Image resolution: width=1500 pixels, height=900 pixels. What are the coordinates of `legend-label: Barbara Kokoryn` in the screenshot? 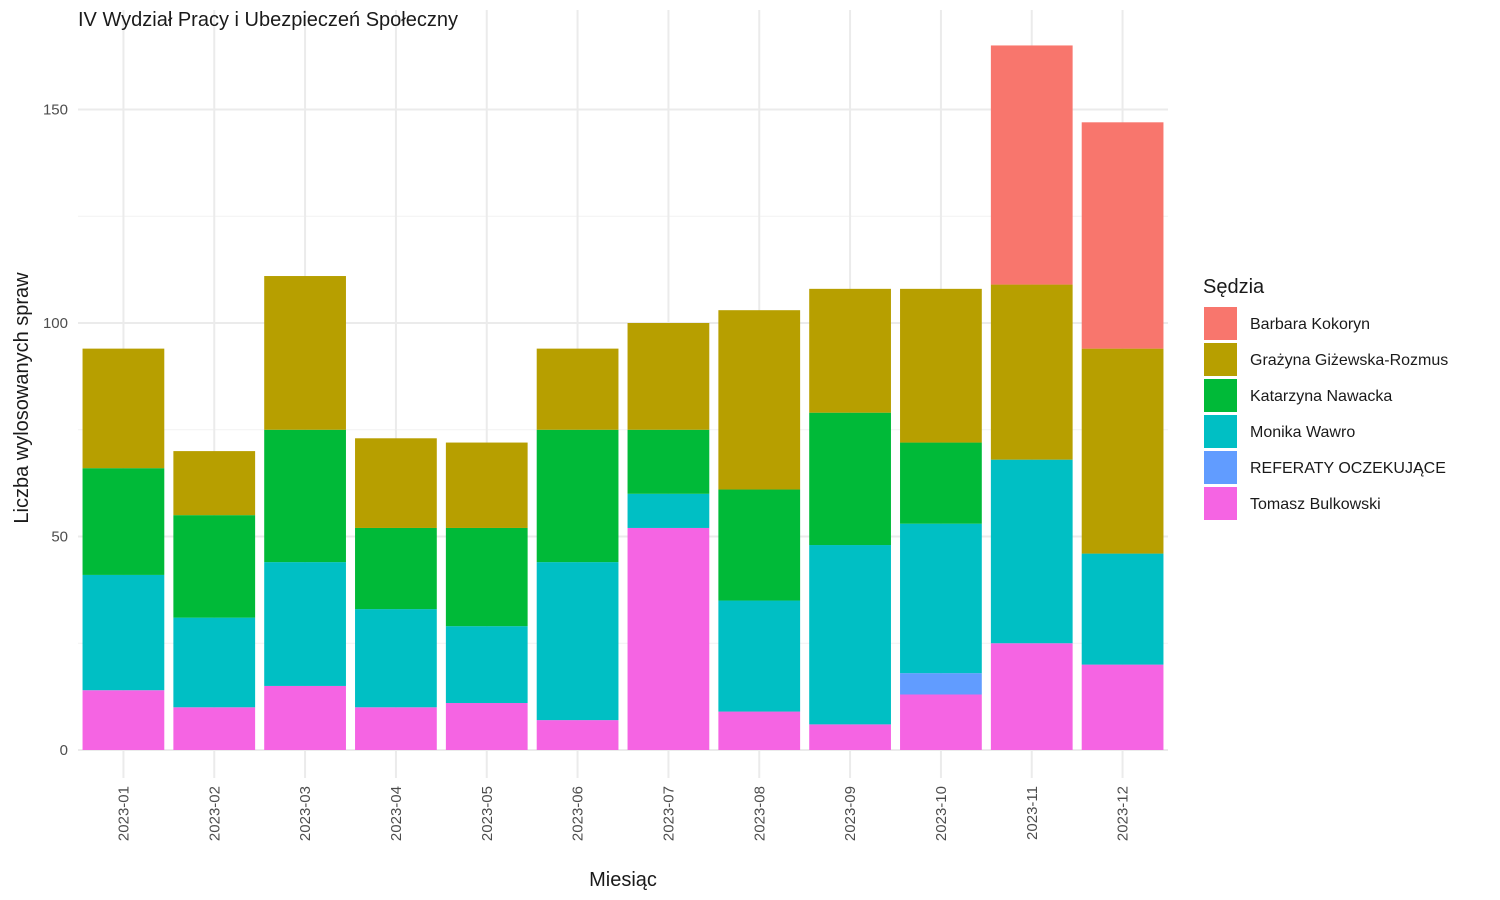 It's located at (1310, 324).